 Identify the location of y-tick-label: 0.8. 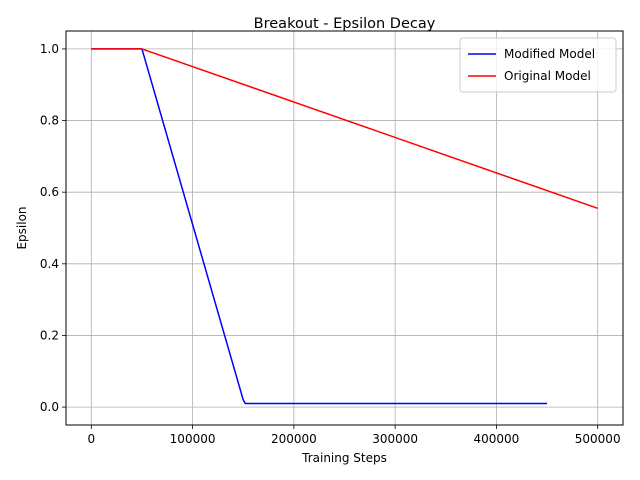
(49, 121).